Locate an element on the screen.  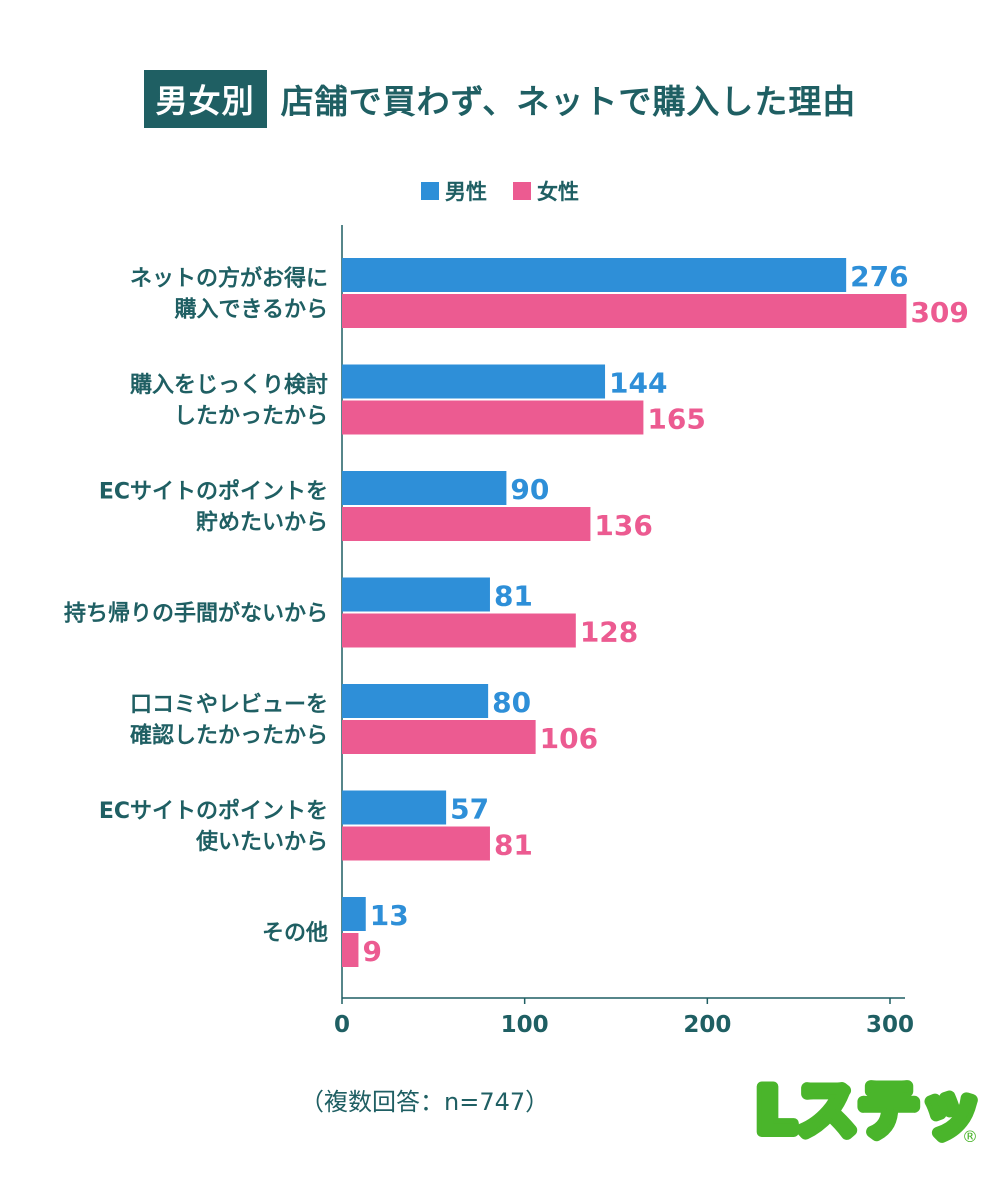
value-label-female-2: 136 is located at coordinates (623, 525).